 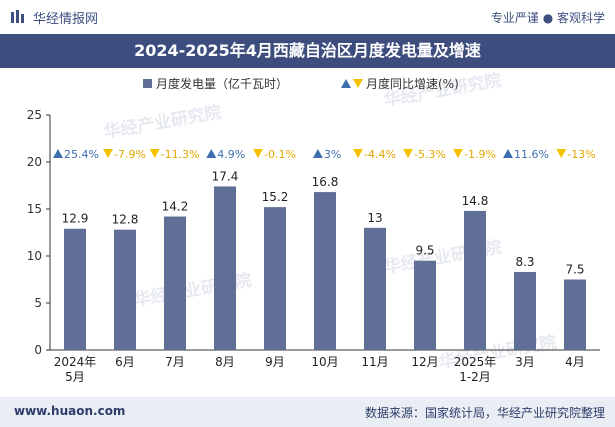 I want to click on legend-swatch-generation, so click(x=147, y=83).